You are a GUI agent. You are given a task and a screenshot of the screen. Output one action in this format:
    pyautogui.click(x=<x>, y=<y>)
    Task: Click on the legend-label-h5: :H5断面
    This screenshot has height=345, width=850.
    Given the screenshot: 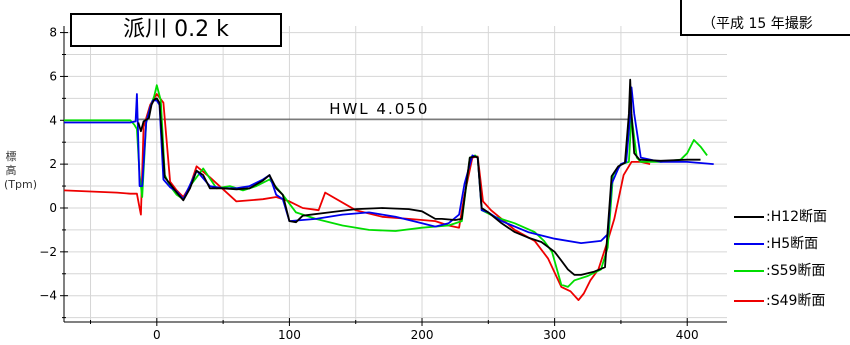 What is the action you would take?
    pyautogui.click(x=792, y=244)
    